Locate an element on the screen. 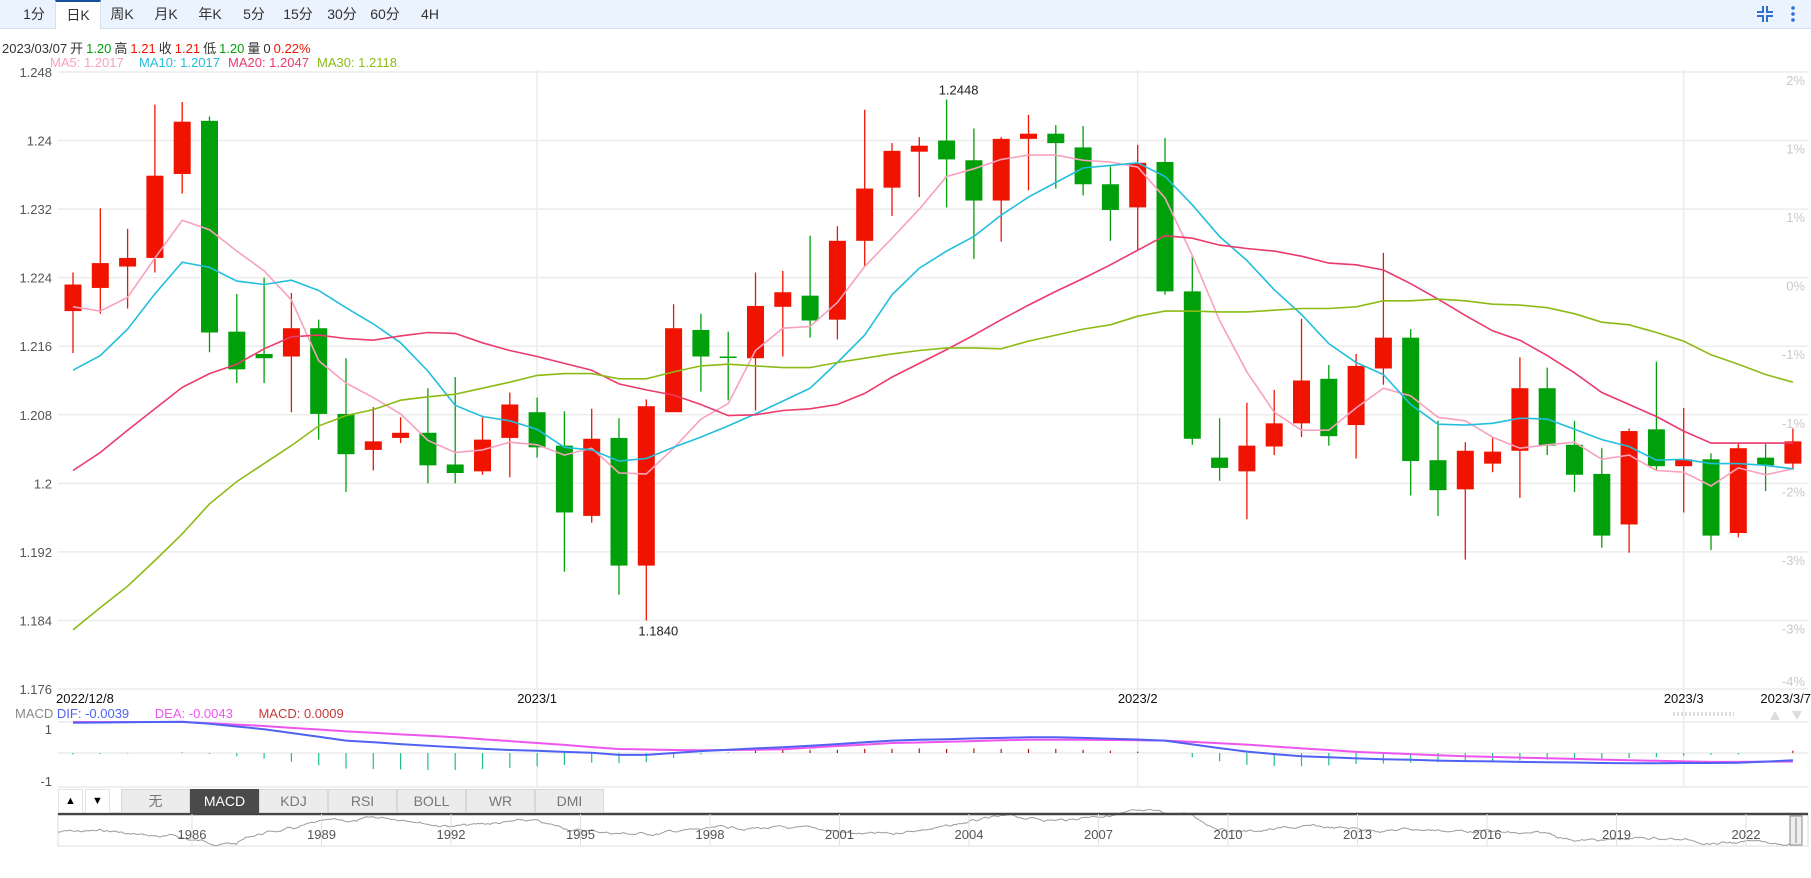  ma10-legend: MA10: 1.2017 is located at coordinates (179, 62).